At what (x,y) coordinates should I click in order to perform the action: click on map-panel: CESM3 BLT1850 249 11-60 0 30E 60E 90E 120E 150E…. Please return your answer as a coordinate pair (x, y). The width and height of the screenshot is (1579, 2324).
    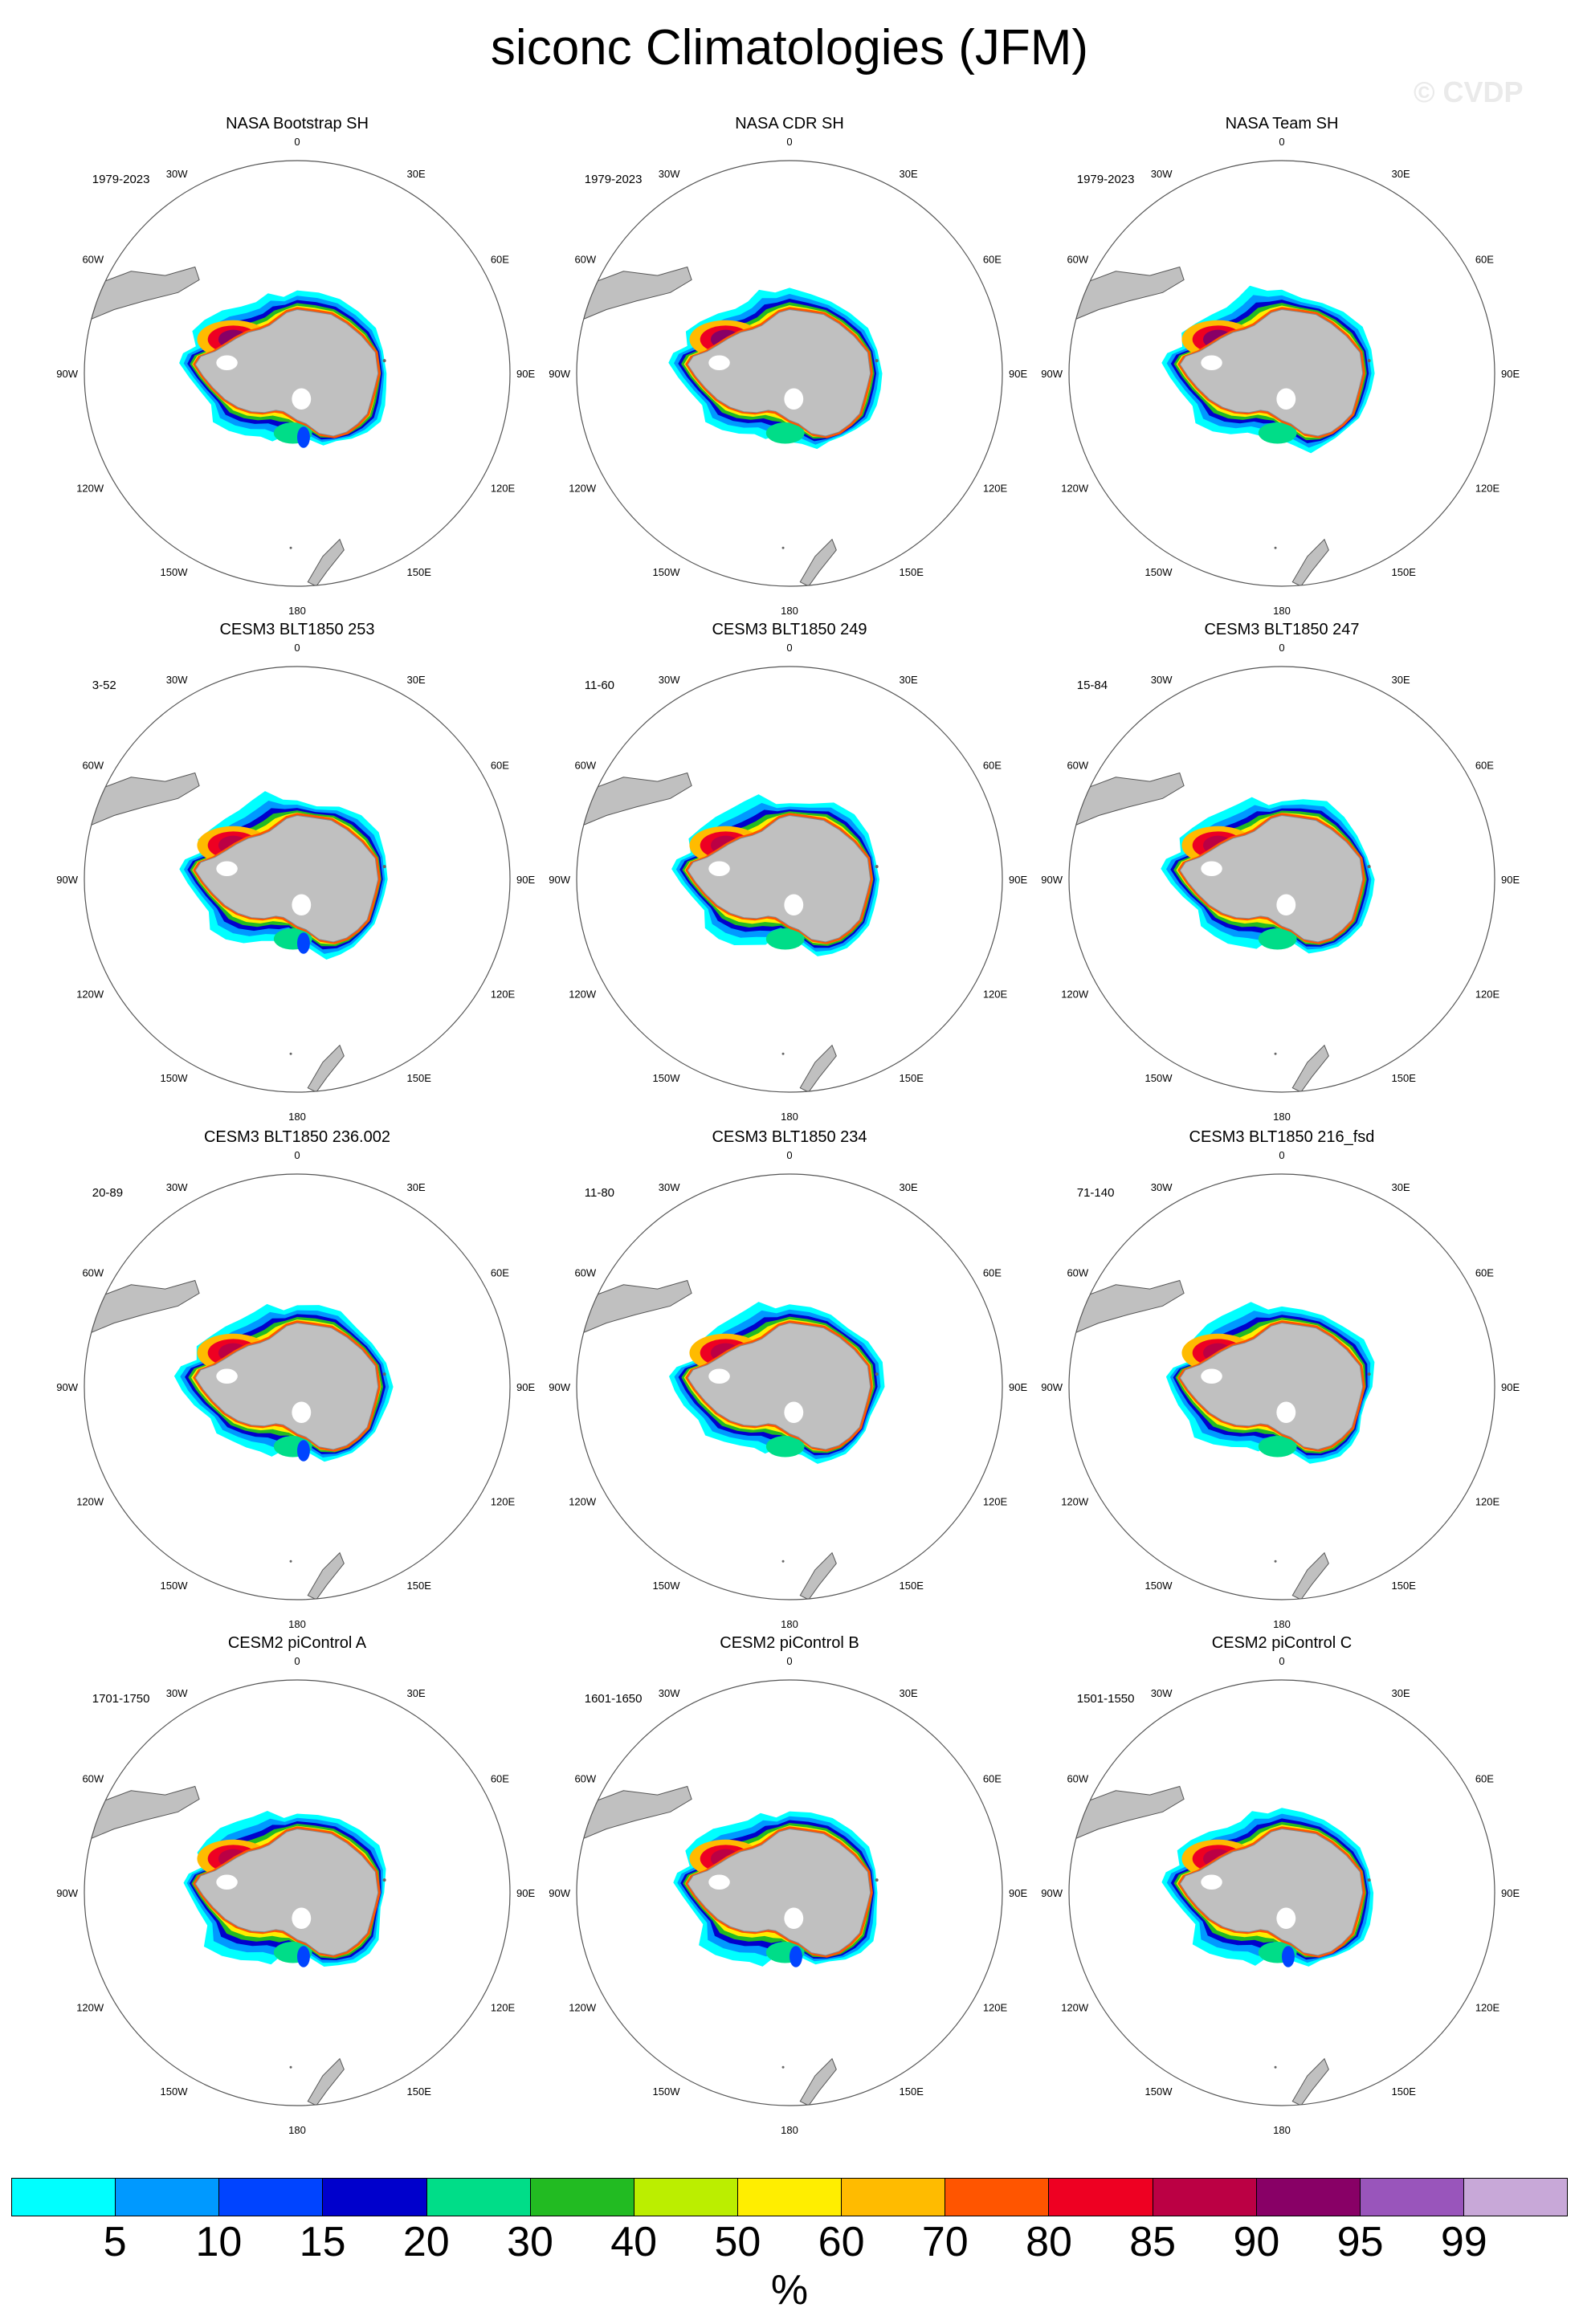
    Looking at the image, I should click on (788, 872).